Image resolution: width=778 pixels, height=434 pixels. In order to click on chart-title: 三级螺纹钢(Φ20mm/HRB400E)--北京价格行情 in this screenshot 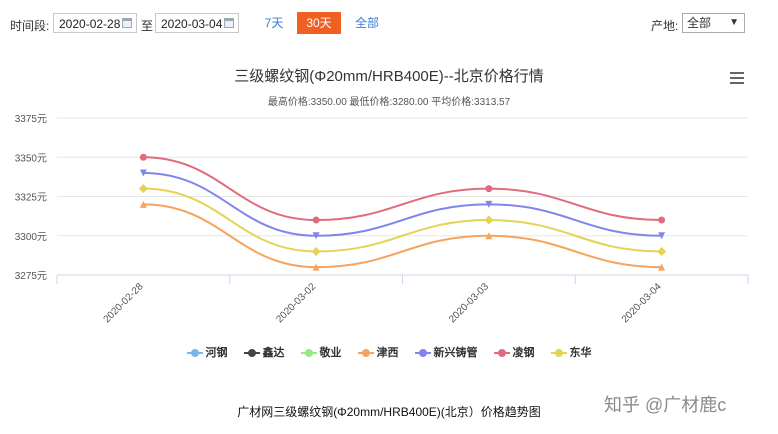, I will do `click(389, 76)`.